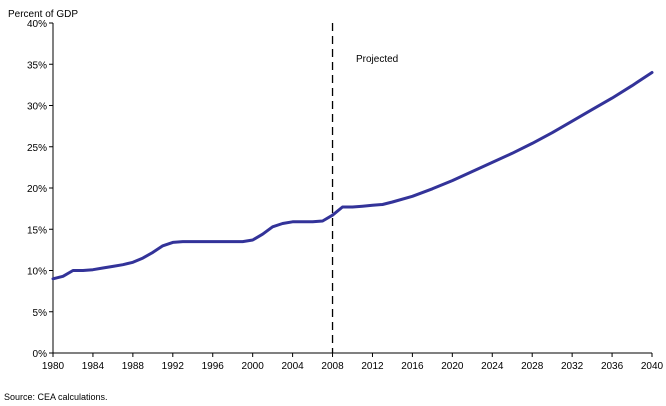  I want to click on x-tick-label: 1984, so click(93, 366).